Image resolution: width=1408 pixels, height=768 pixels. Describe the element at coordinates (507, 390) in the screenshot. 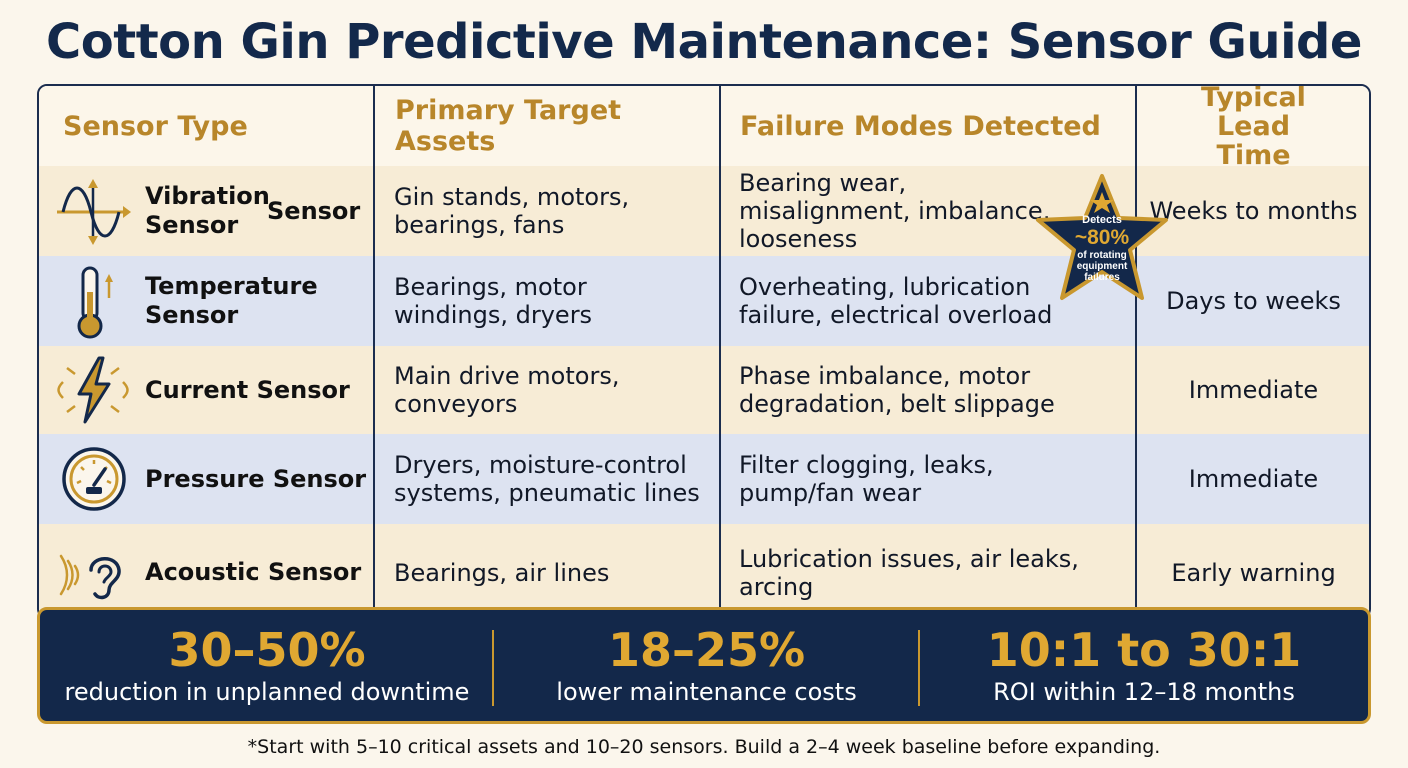

I see `assets-cell: Main drive motors, conveyors` at that location.